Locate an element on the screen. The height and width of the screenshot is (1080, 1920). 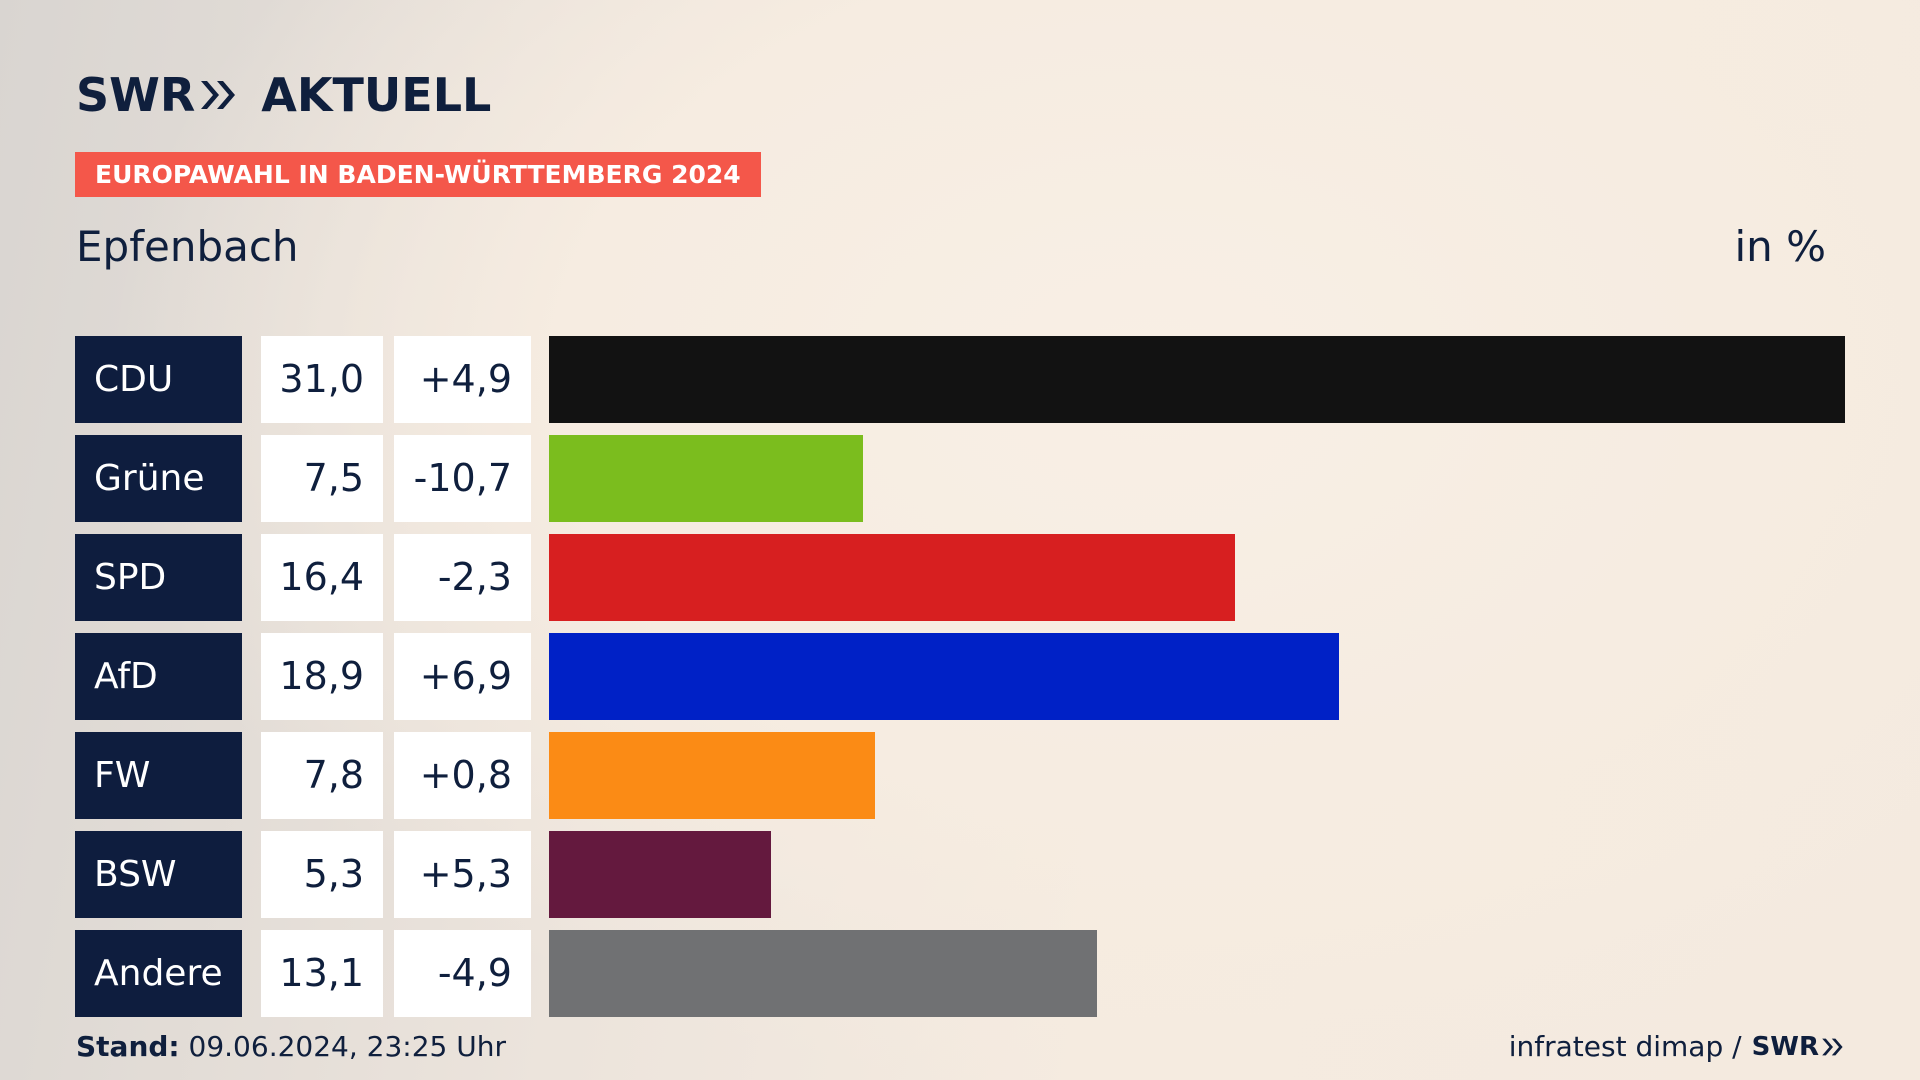
chart-title: Epfenbach is located at coordinates (187, 246).